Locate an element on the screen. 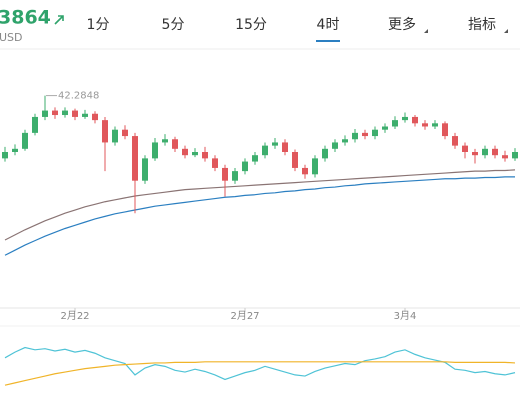  currency: USD is located at coordinates (11, 37).